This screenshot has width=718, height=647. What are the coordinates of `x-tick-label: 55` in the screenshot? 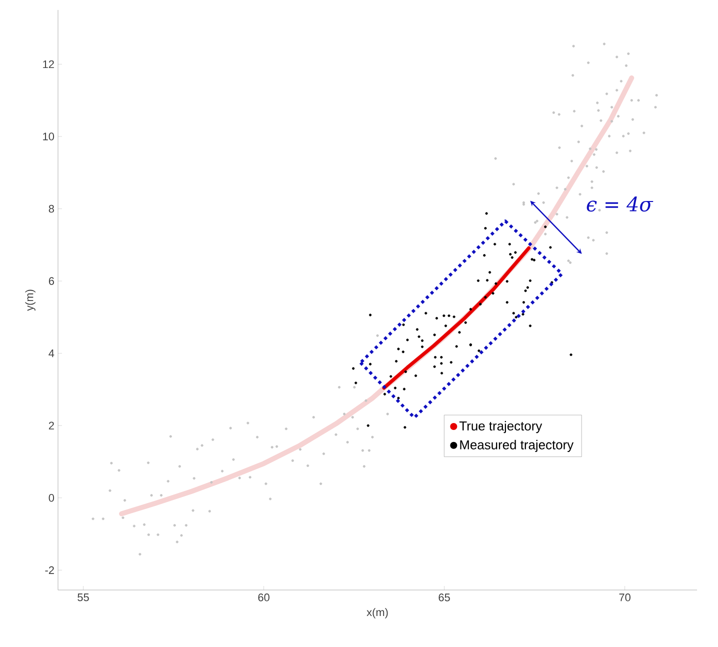 It's located at (83, 598).